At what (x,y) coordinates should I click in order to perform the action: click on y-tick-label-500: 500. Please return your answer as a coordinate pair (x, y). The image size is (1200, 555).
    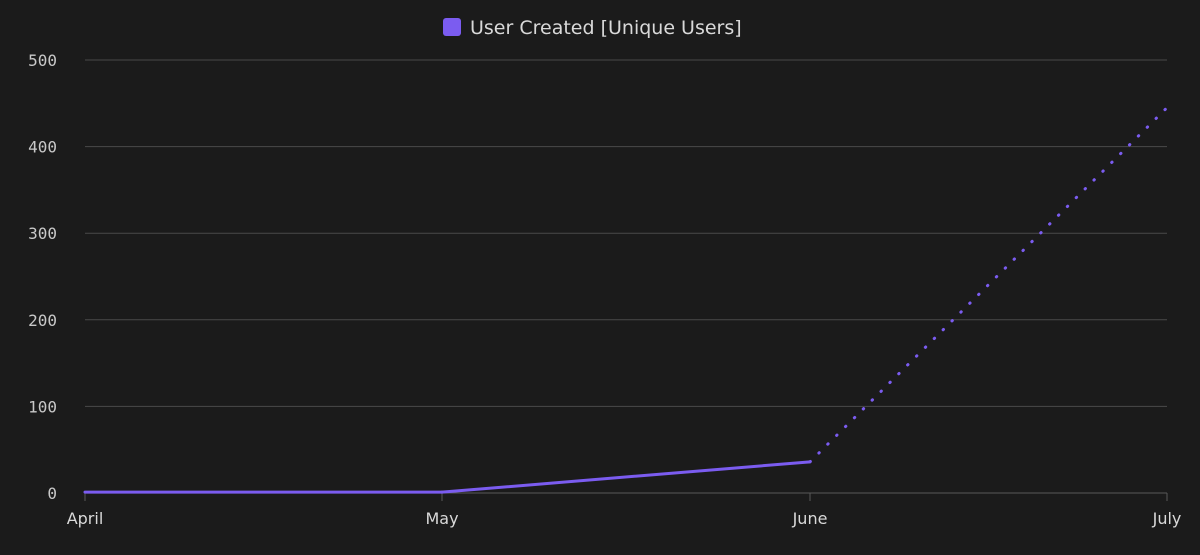
    Looking at the image, I should click on (42, 60).